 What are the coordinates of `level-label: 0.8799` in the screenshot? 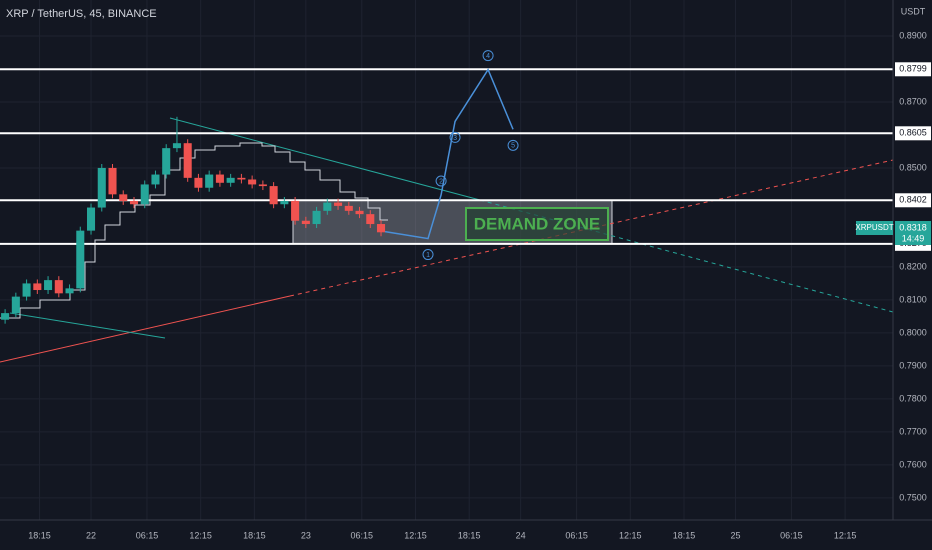 It's located at (913, 69).